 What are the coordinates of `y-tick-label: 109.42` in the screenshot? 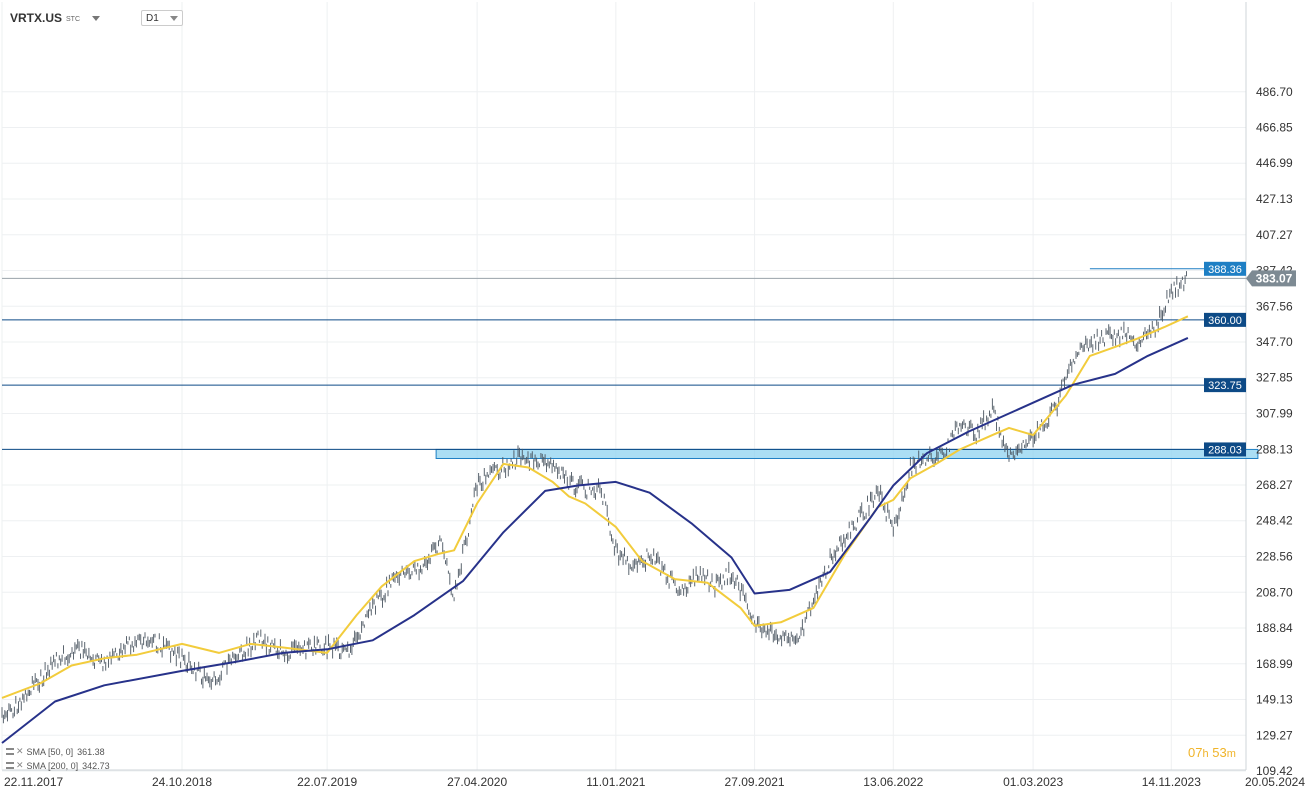 It's located at (1274, 771).